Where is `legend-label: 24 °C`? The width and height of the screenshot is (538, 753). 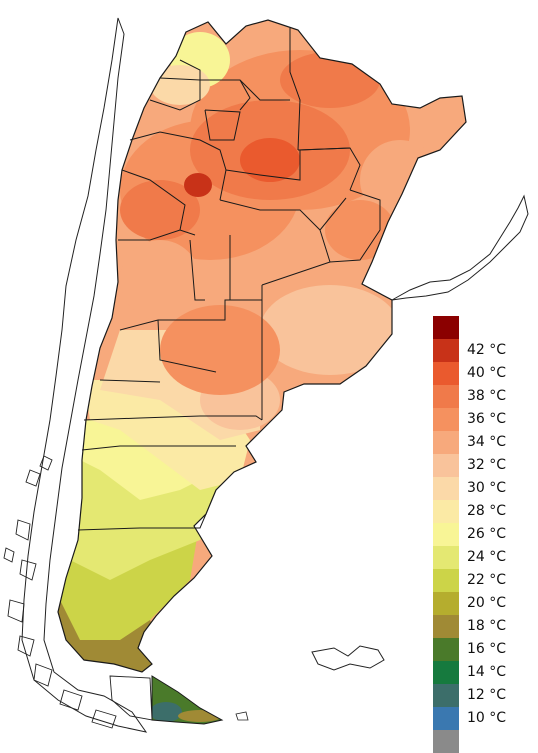 legend-label: 24 °C is located at coordinates (487, 557).